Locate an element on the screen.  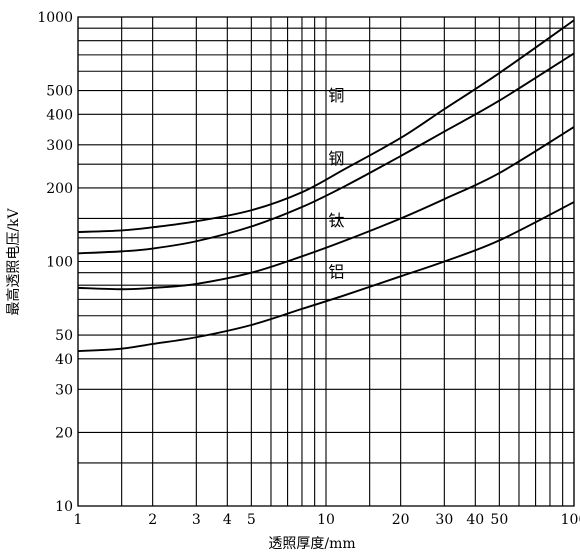
y-axis-ticks: 10 20 30 40 50 100 200 300 400 500 1000 is located at coordinates (55, 262).